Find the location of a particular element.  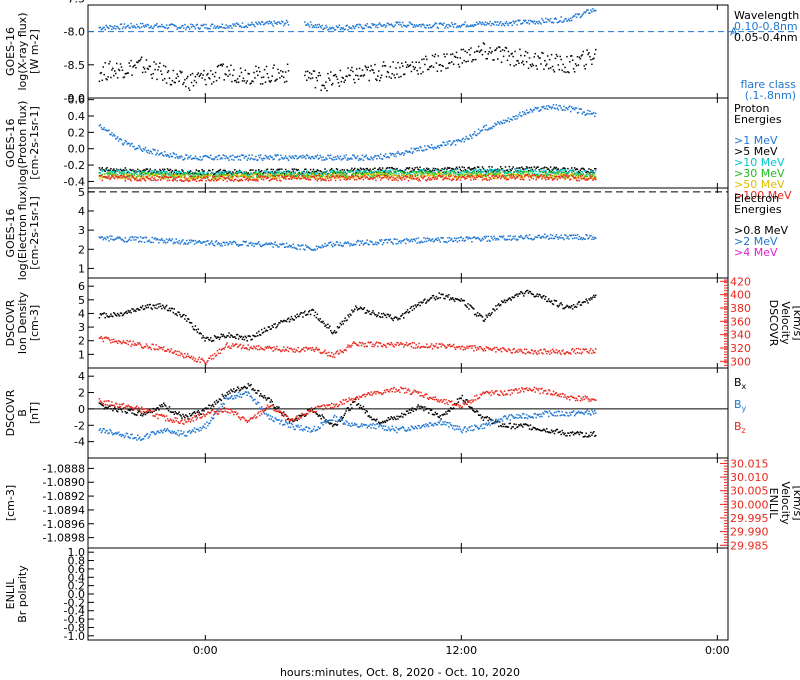

y-tick-label: 1 is located at coordinates (81, 268).